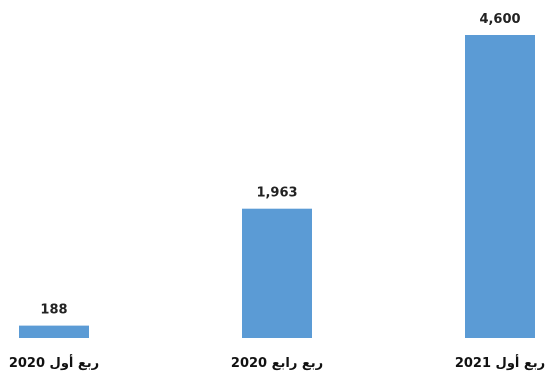 Image resolution: width=550 pixels, height=376 pixels. Describe the element at coordinates (276, 193) in the screenshot. I see `data-label-2: 1,963` at that location.